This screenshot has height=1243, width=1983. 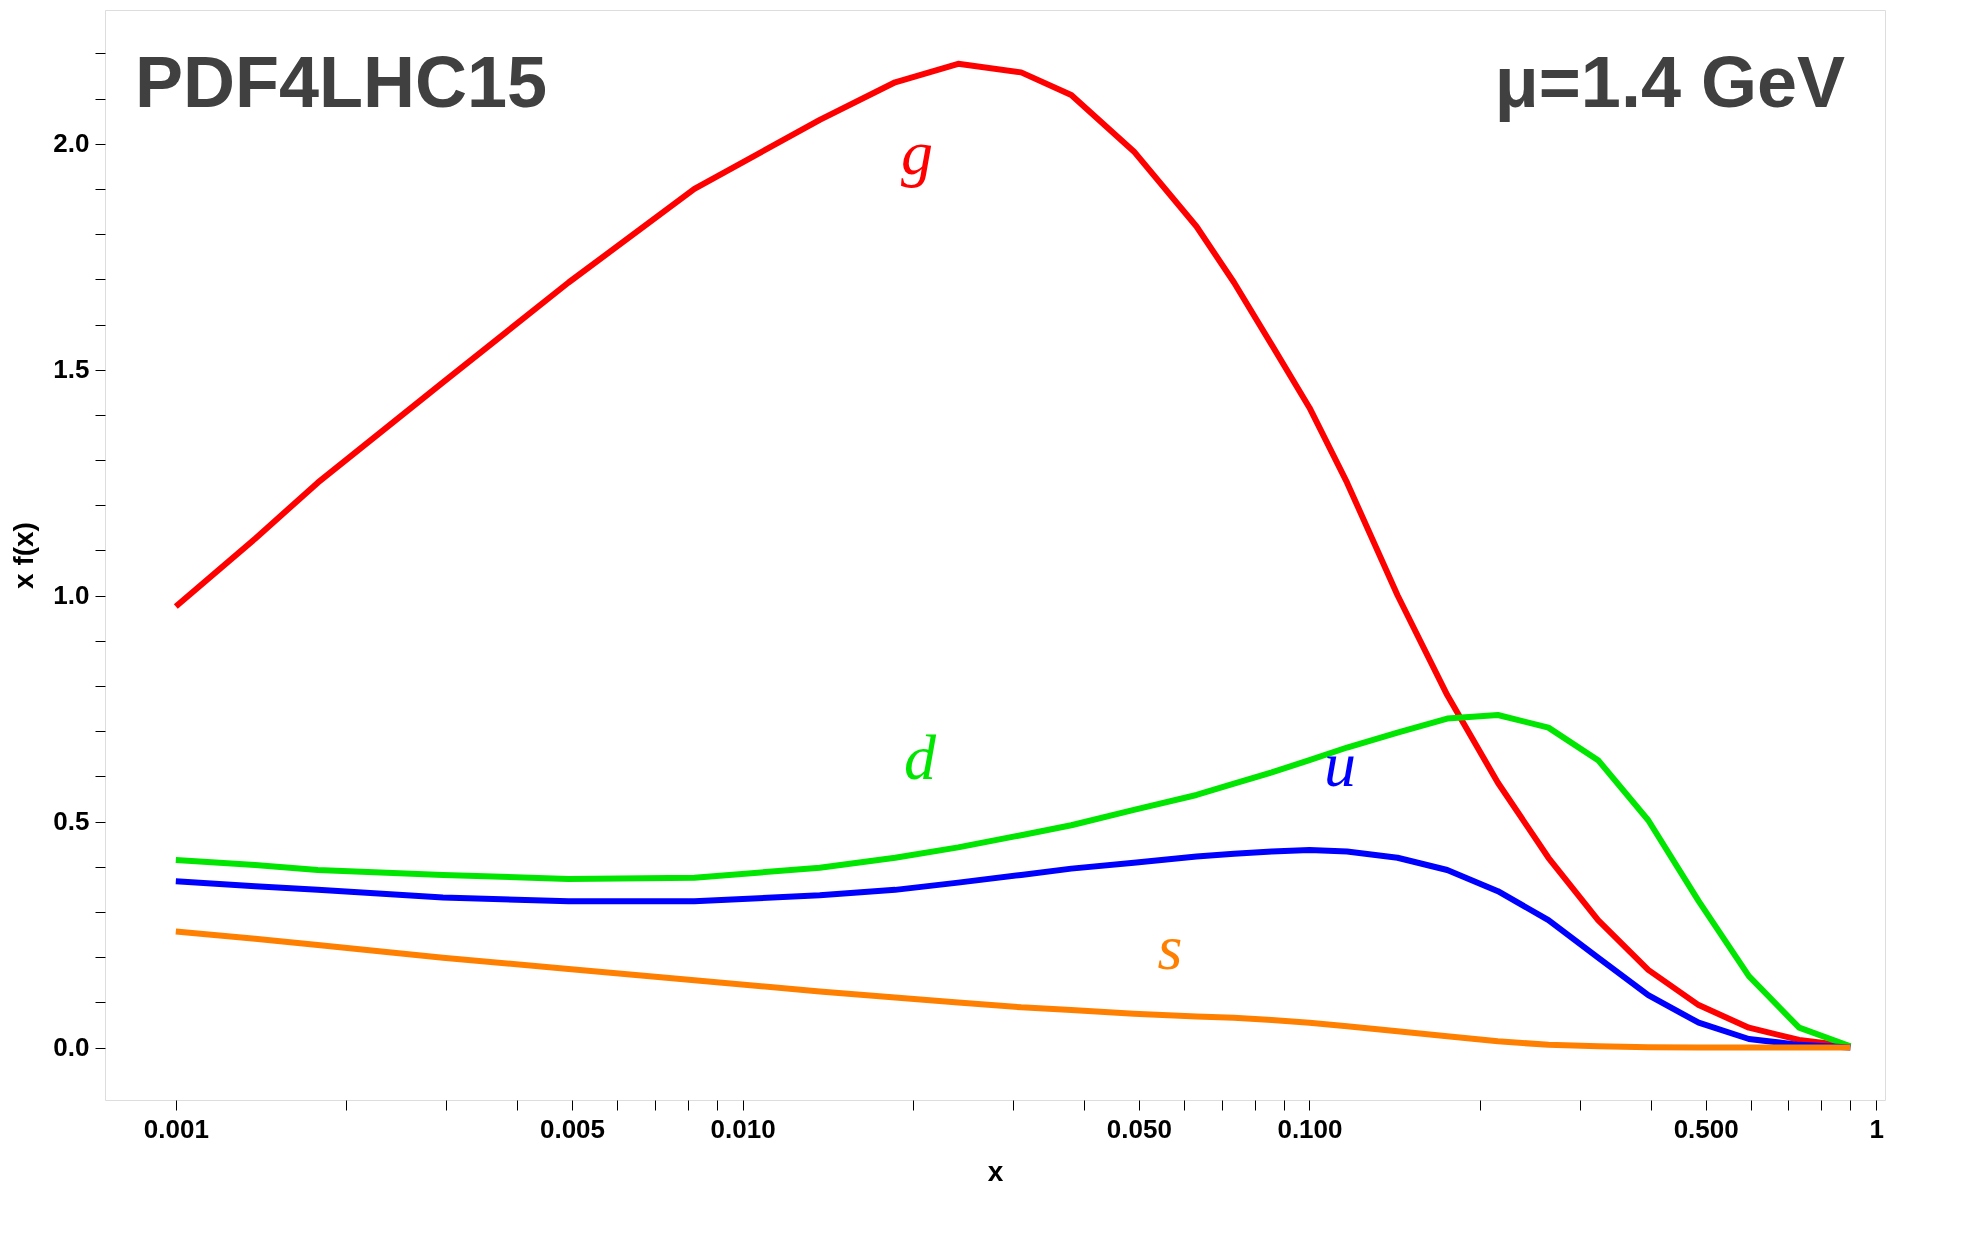 What do you see at coordinates (1139, 1128) in the screenshot?
I see `x-tick-label: 0.050` at bounding box center [1139, 1128].